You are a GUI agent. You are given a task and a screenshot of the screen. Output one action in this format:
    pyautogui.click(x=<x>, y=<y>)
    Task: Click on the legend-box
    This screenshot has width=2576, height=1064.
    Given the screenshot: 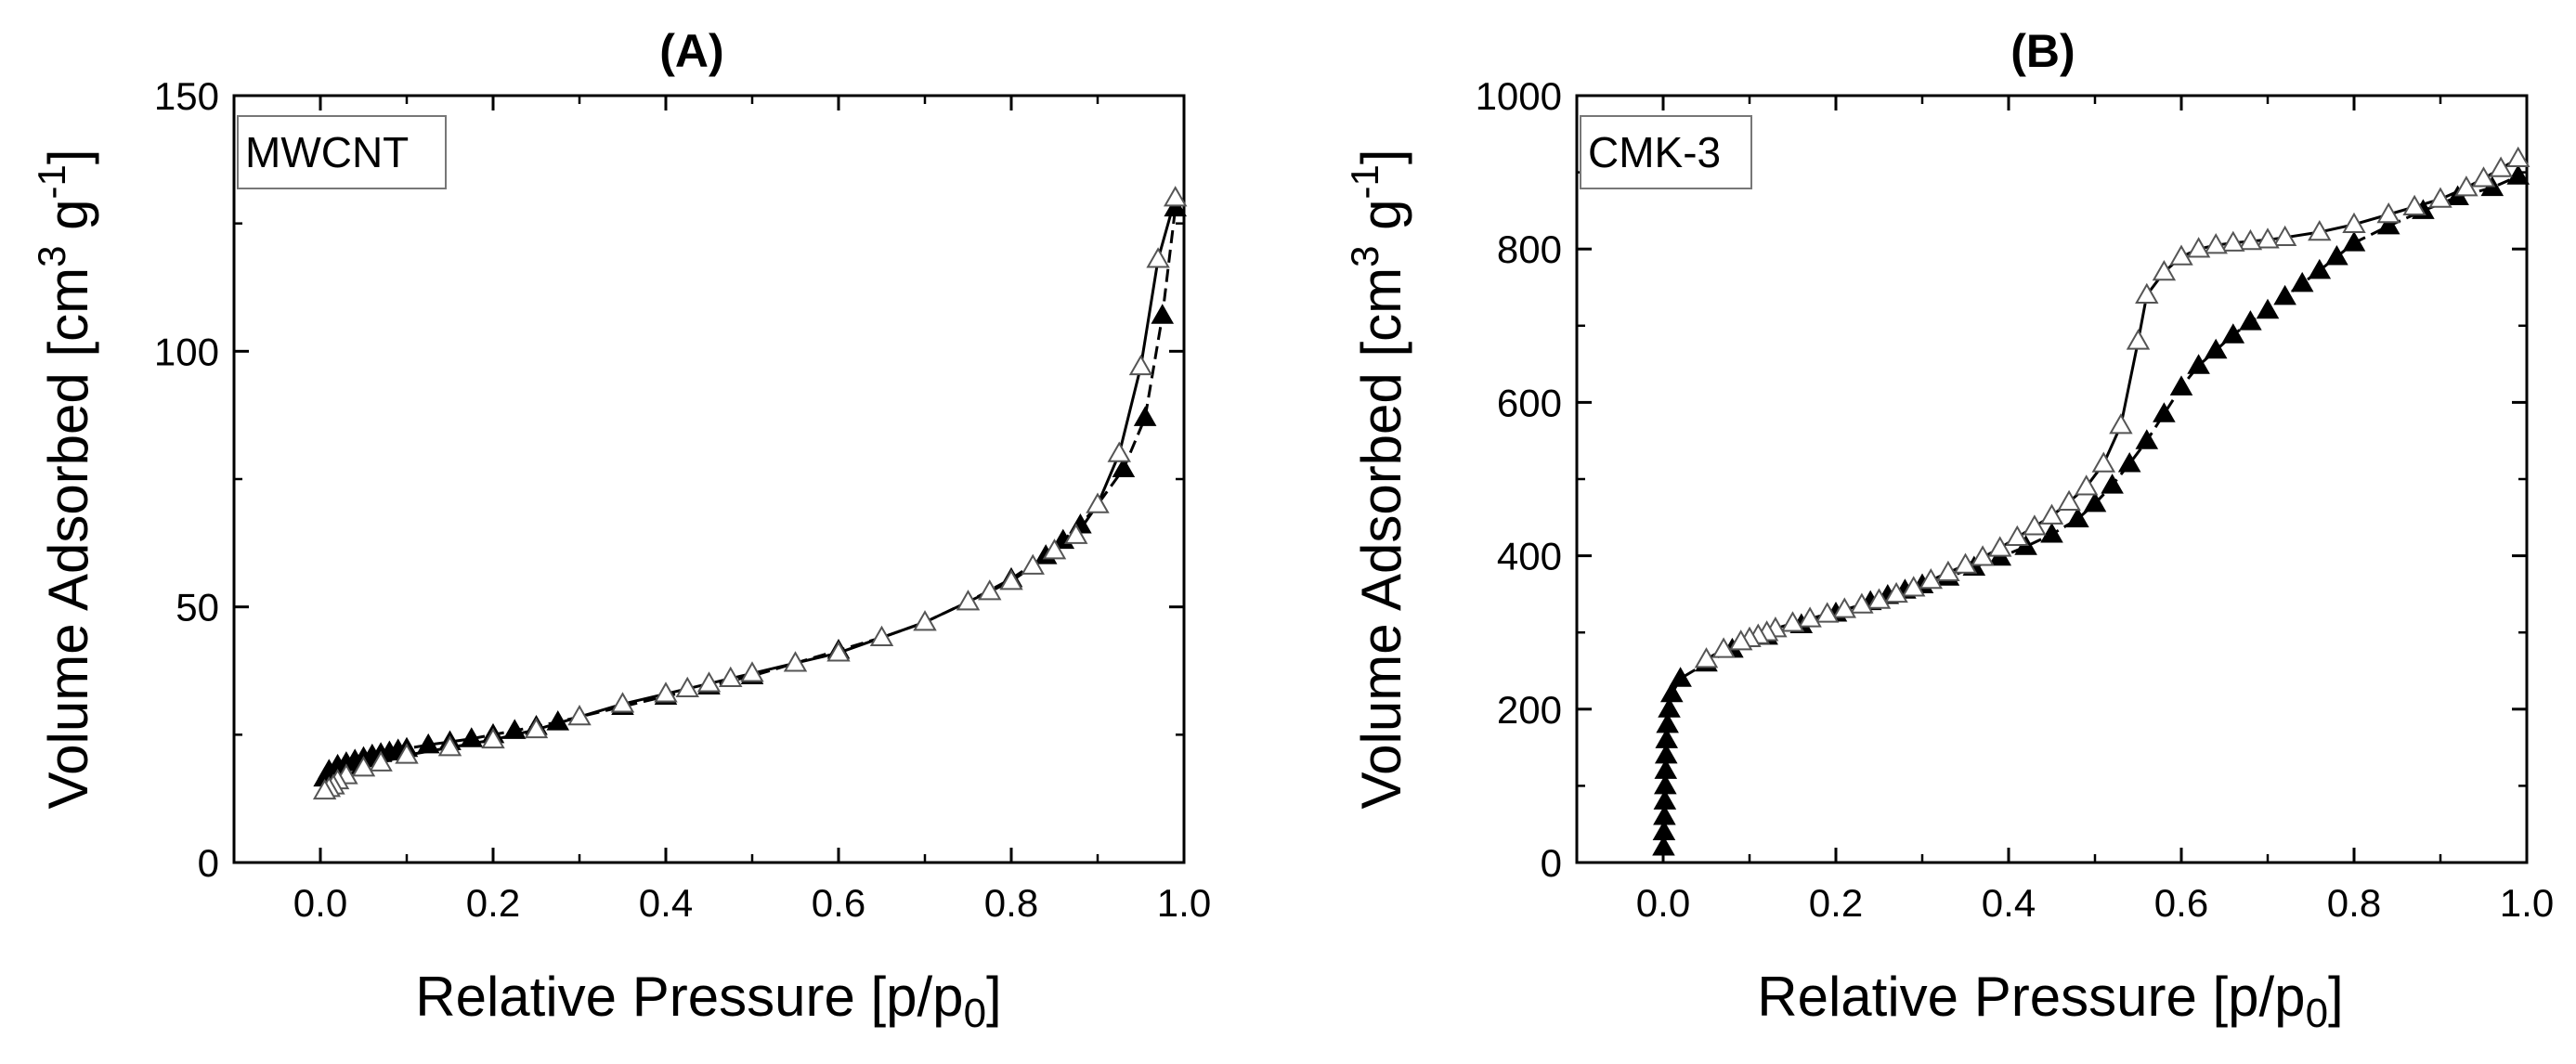 What is the action you would take?
    pyautogui.click(x=342, y=152)
    